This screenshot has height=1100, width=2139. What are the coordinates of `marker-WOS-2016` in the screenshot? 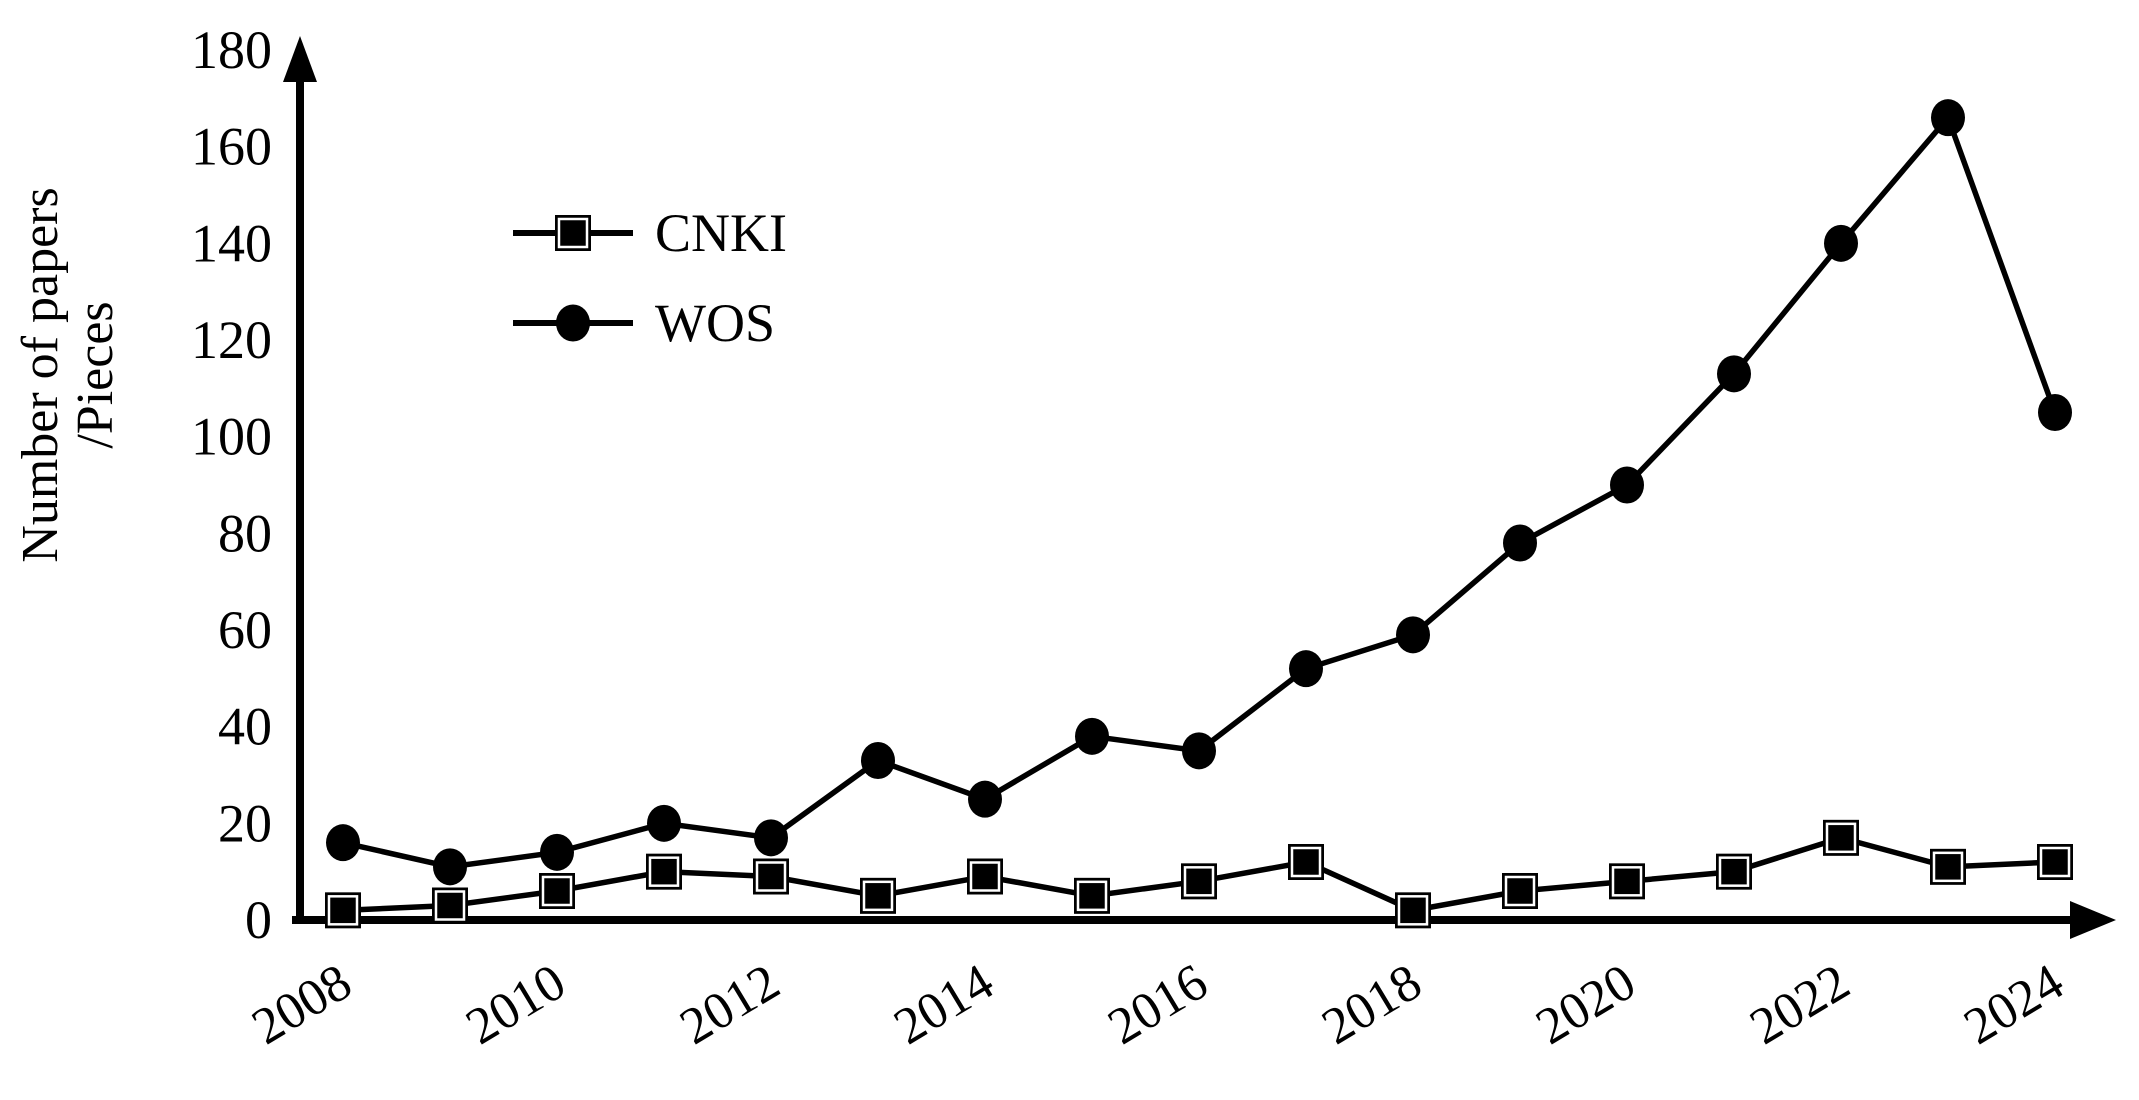 It's located at (1199, 751).